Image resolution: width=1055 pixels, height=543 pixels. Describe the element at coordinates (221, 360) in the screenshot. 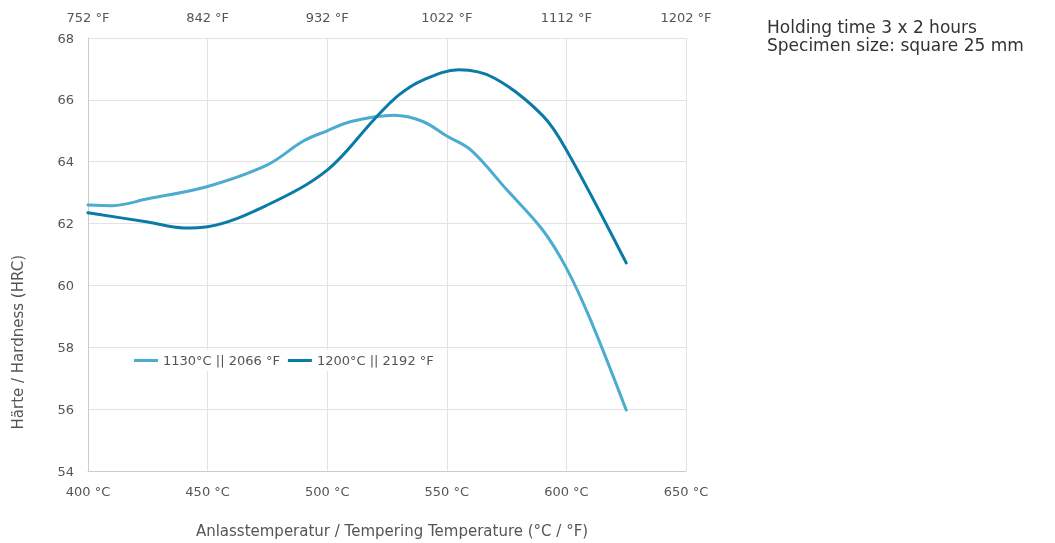

I see `legend-label: 1130°C || 2066 °F` at that location.